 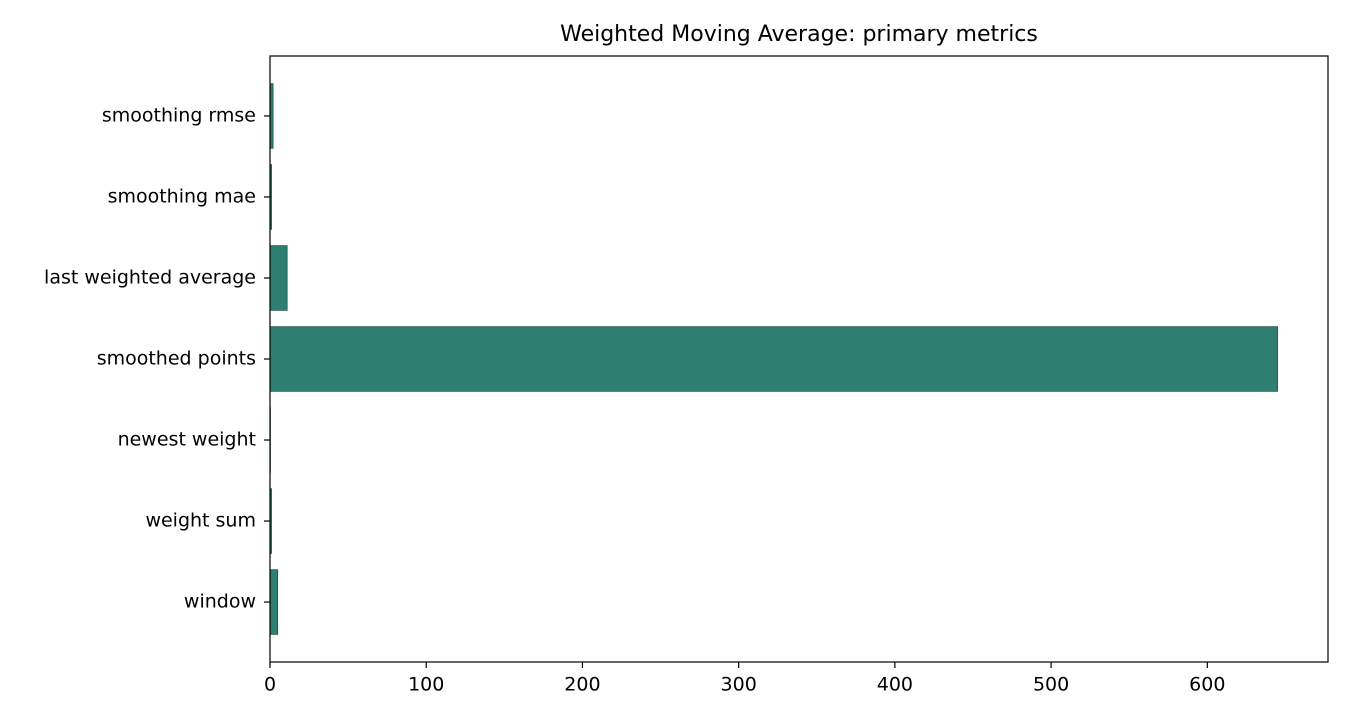 What do you see at coordinates (799, 34) in the screenshot?
I see `chart-title: Weighted Moving Average: primary metrics` at bounding box center [799, 34].